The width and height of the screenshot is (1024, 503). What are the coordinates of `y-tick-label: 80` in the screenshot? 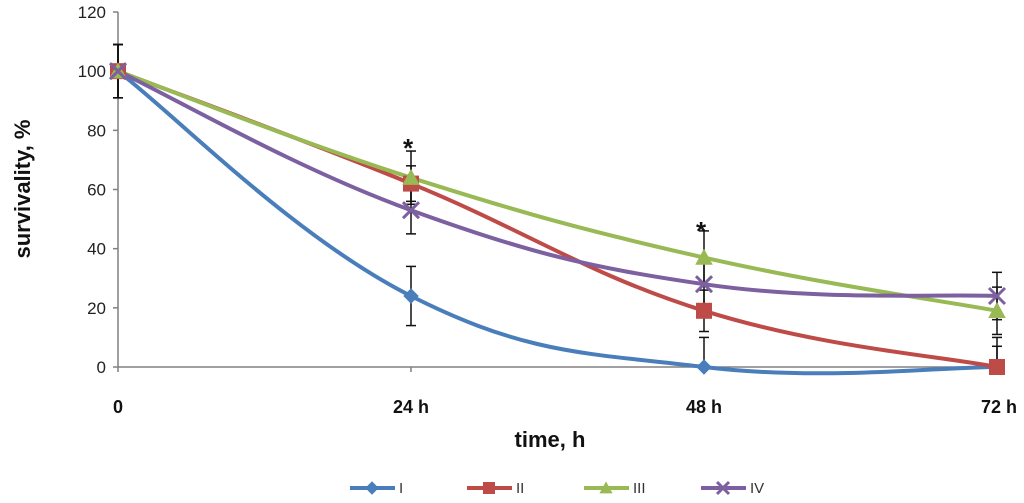 It's located at (96, 130).